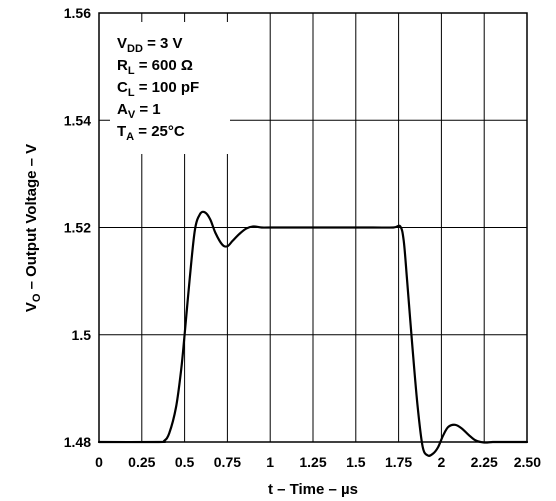  I want to click on y-tick-label: 1.5, so click(82, 335).